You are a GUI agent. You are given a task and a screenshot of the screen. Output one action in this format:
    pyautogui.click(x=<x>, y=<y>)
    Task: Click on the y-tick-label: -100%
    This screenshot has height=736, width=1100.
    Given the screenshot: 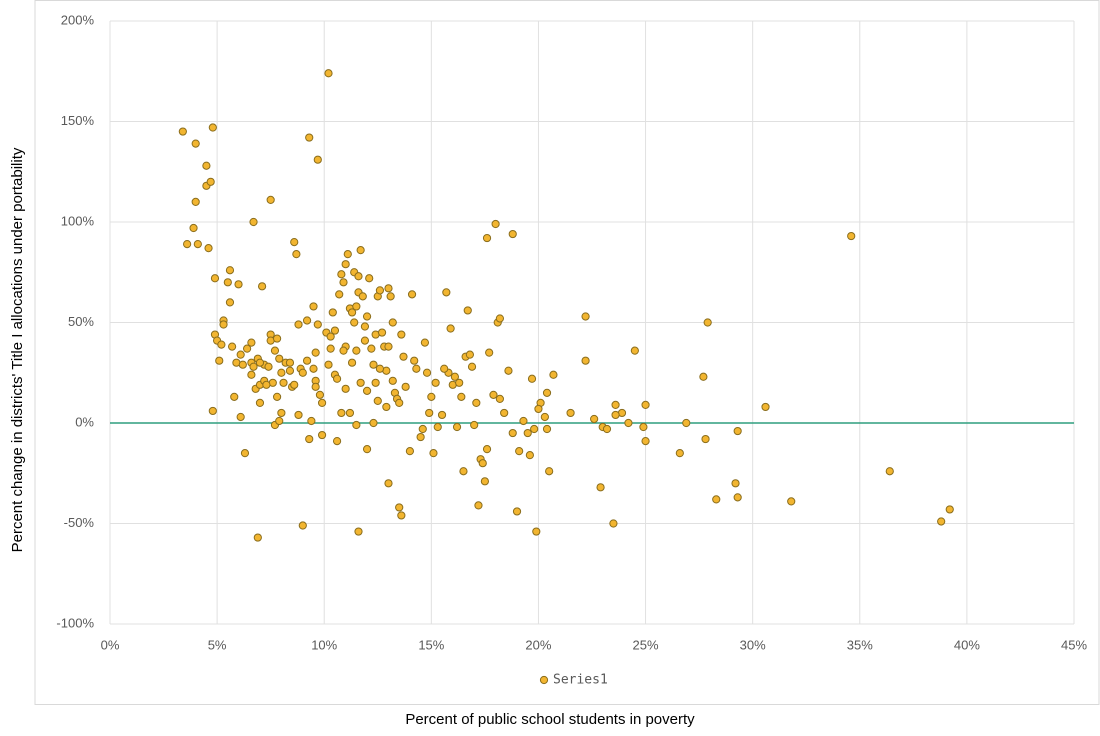 What is the action you would take?
    pyautogui.click(x=75, y=622)
    